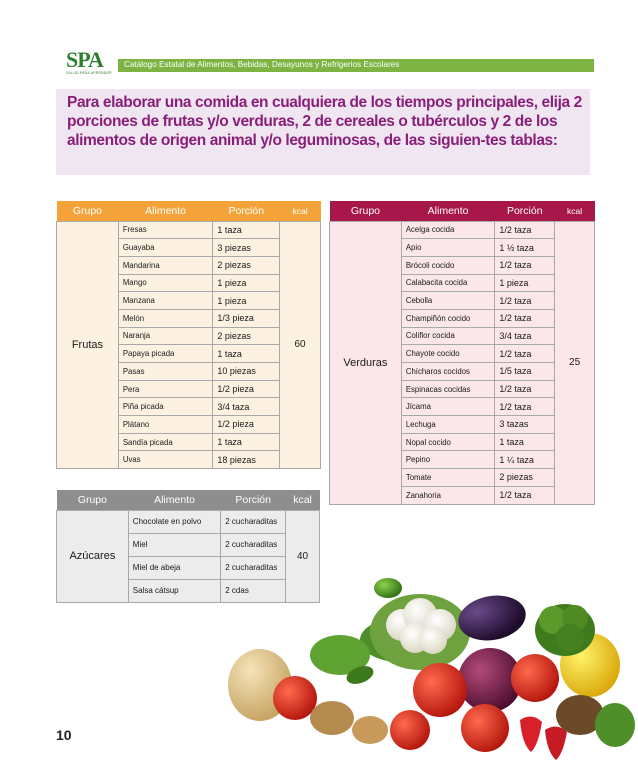  Describe the element at coordinates (448, 477) in the screenshot. I see `food-cell: Tomate` at that location.